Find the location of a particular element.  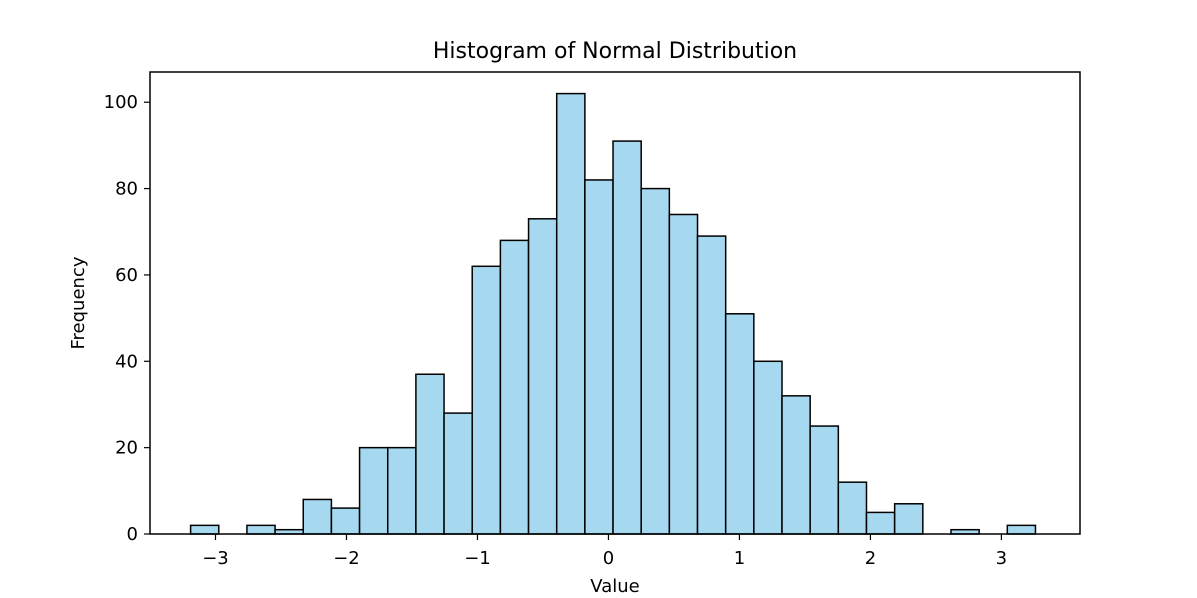

y-tick-label: 0 is located at coordinates (132, 534).